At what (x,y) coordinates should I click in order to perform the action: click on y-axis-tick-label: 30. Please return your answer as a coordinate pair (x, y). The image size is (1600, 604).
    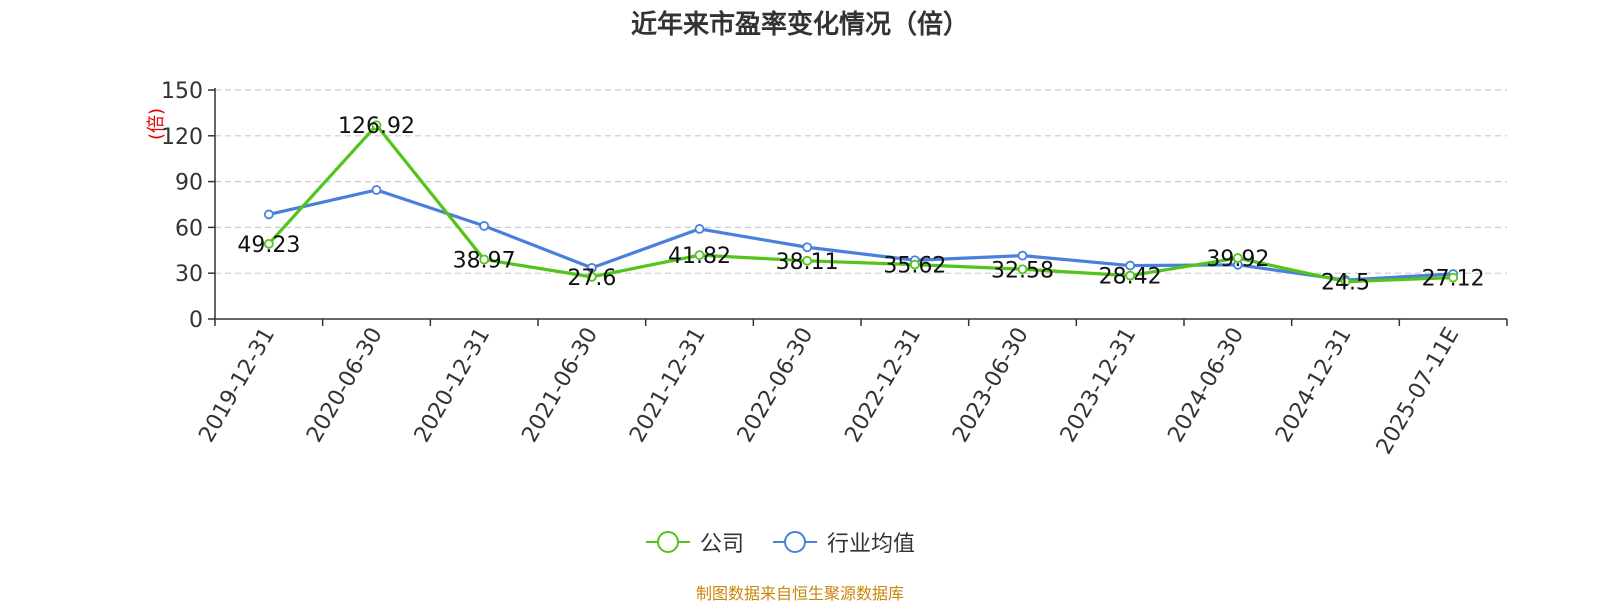
    Looking at the image, I should click on (189, 274).